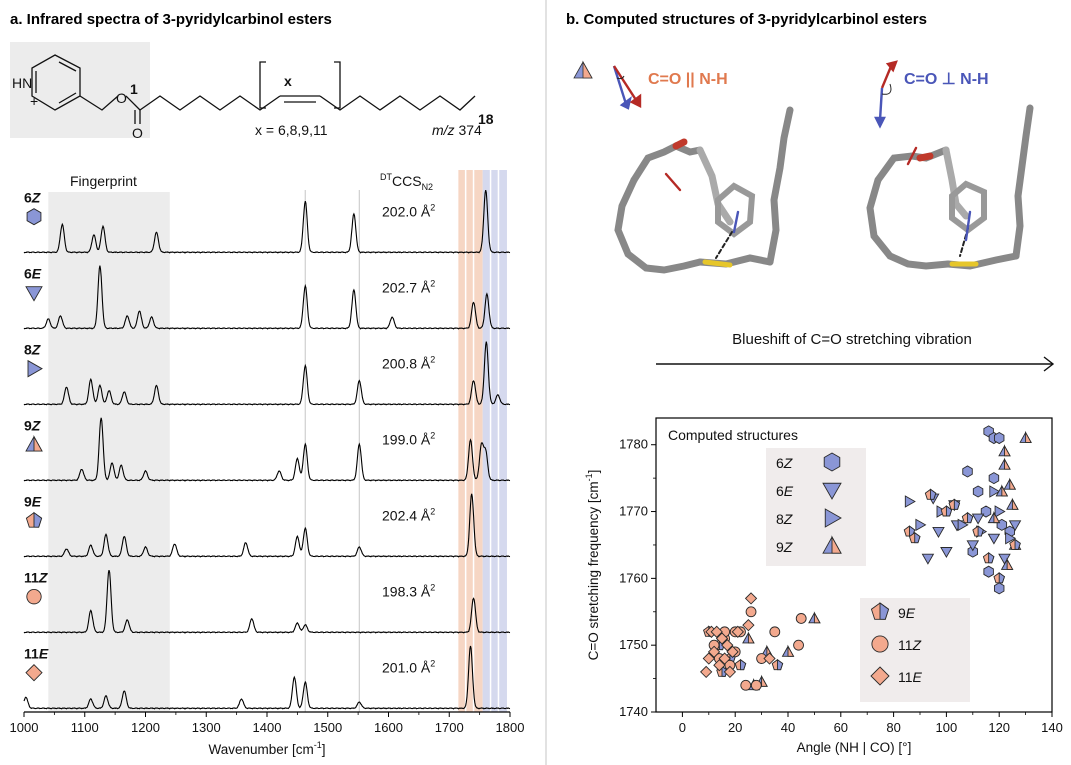 The image size is (1071, 765). Describe the element at coordinates (267, 449) in the screenshot. I see `spectrum-9Z` at that location.